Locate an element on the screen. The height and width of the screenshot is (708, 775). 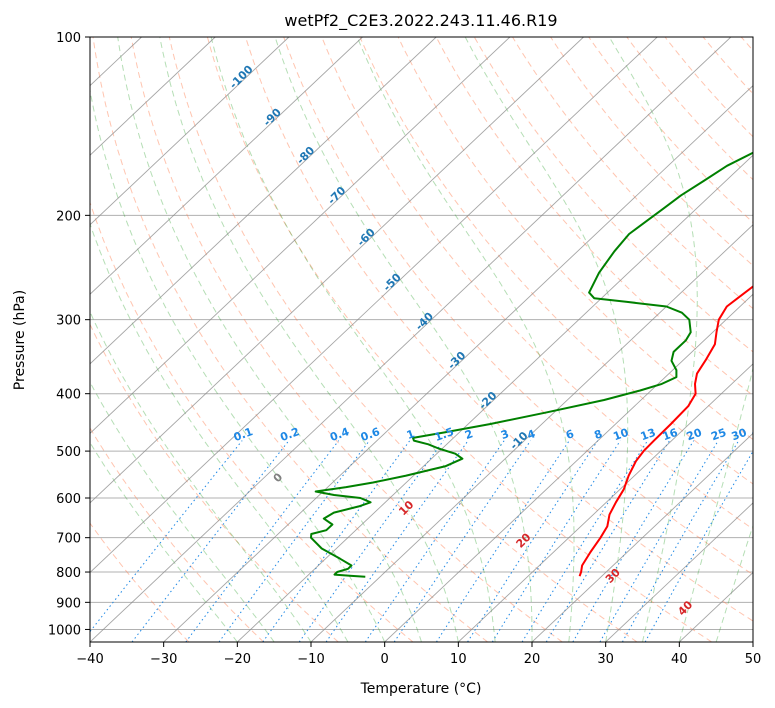
x-tick-label: 40 is located at coordinates (679, 659).